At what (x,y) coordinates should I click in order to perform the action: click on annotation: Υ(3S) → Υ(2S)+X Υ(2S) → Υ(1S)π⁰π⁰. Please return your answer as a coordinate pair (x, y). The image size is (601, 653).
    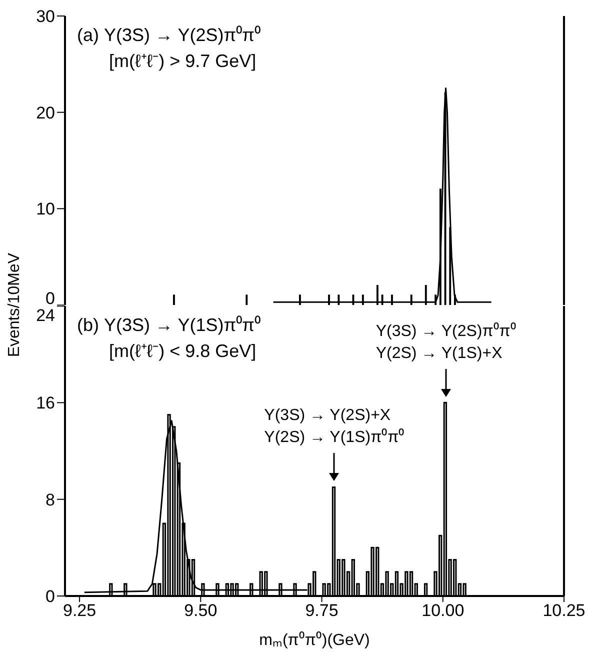
    Looking at the image, I should click on (334, 427).